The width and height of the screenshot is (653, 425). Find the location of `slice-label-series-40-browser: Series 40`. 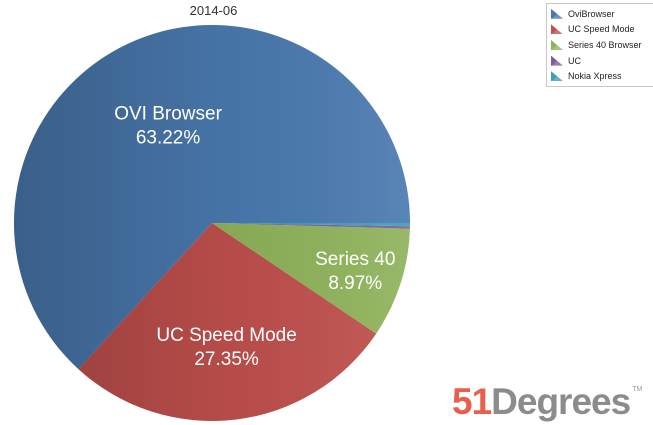

slice-label-series-40-browser: Series 40 is located at coordinates (355, 259).